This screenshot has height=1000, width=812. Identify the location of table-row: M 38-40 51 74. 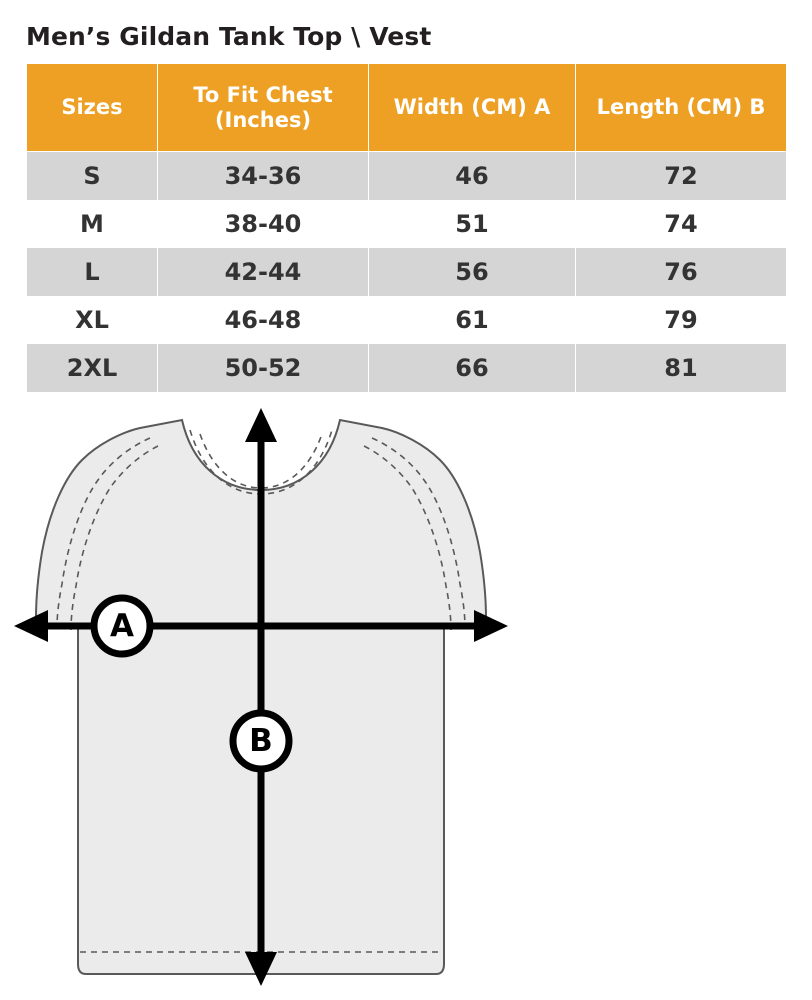
(406, 224).